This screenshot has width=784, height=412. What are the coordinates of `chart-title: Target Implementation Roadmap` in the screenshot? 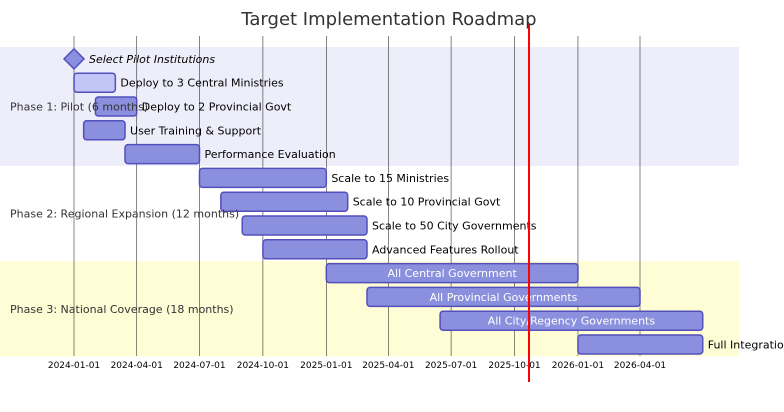 It's located at (388, 19).